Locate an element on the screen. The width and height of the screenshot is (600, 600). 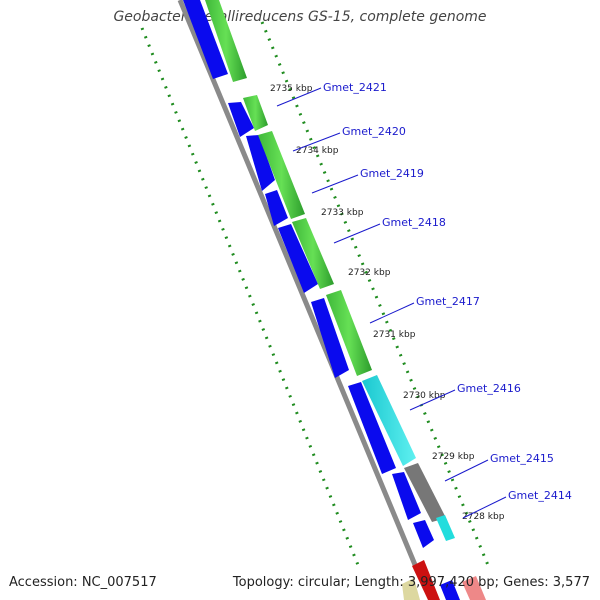
gene-label: Gmet_2420 is located at coordinates (374, 131).